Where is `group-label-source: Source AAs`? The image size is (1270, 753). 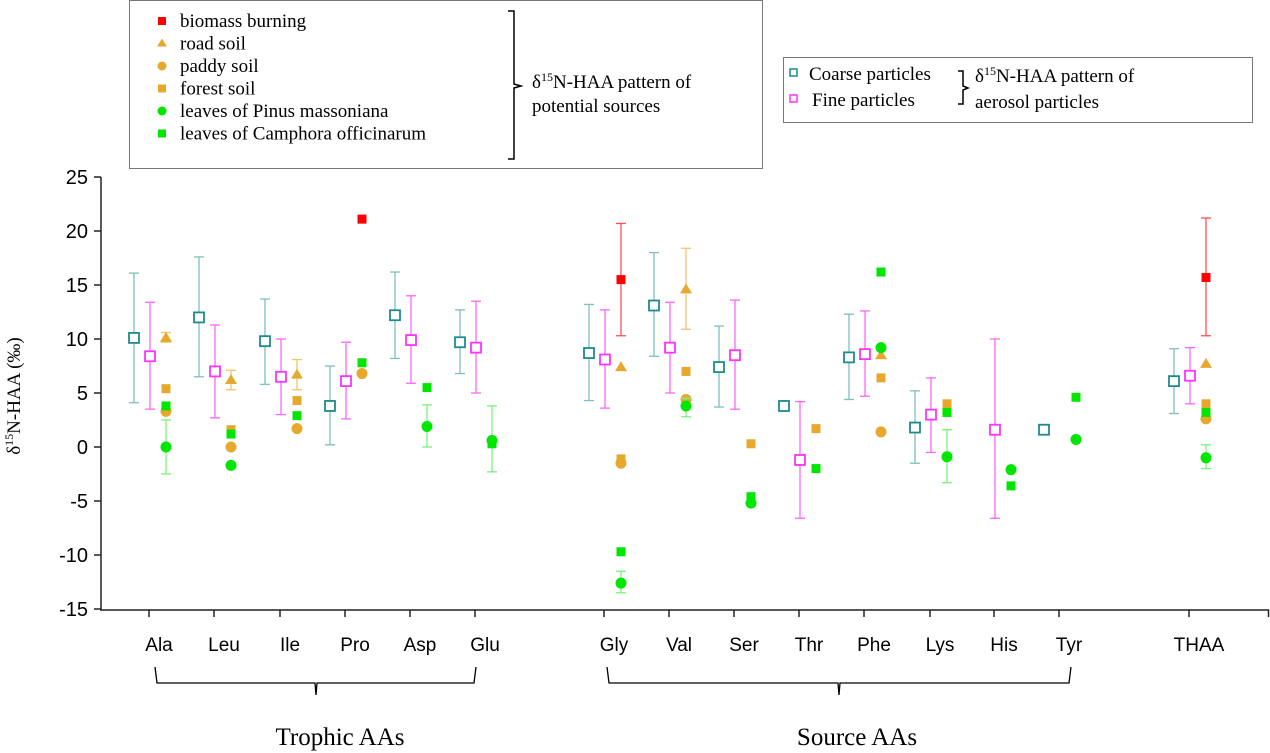
group-label-source: Source AAs is located at coordinates (857, 737).